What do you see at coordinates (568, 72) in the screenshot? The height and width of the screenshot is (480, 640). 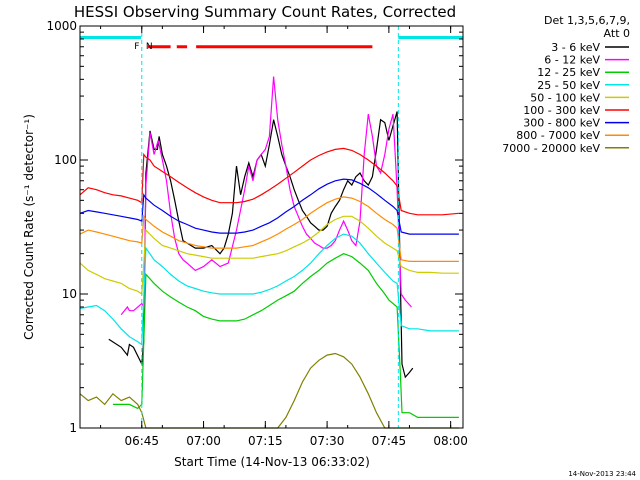 I see `legend-entry-label-2: 12 - 25 keV` at bounding box center [568, 72].